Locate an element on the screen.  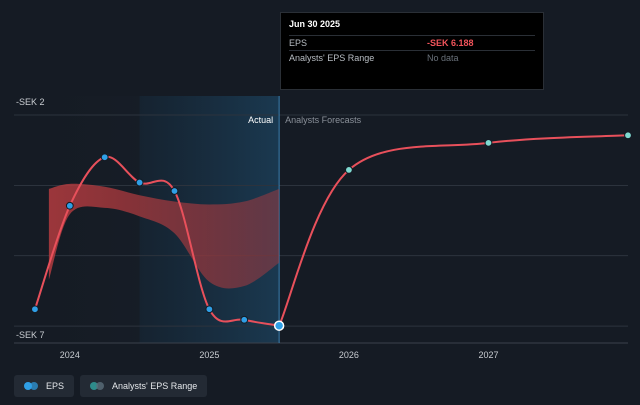
y-tick-label-top: -SEK 2 is located at coordinates (30, 102).